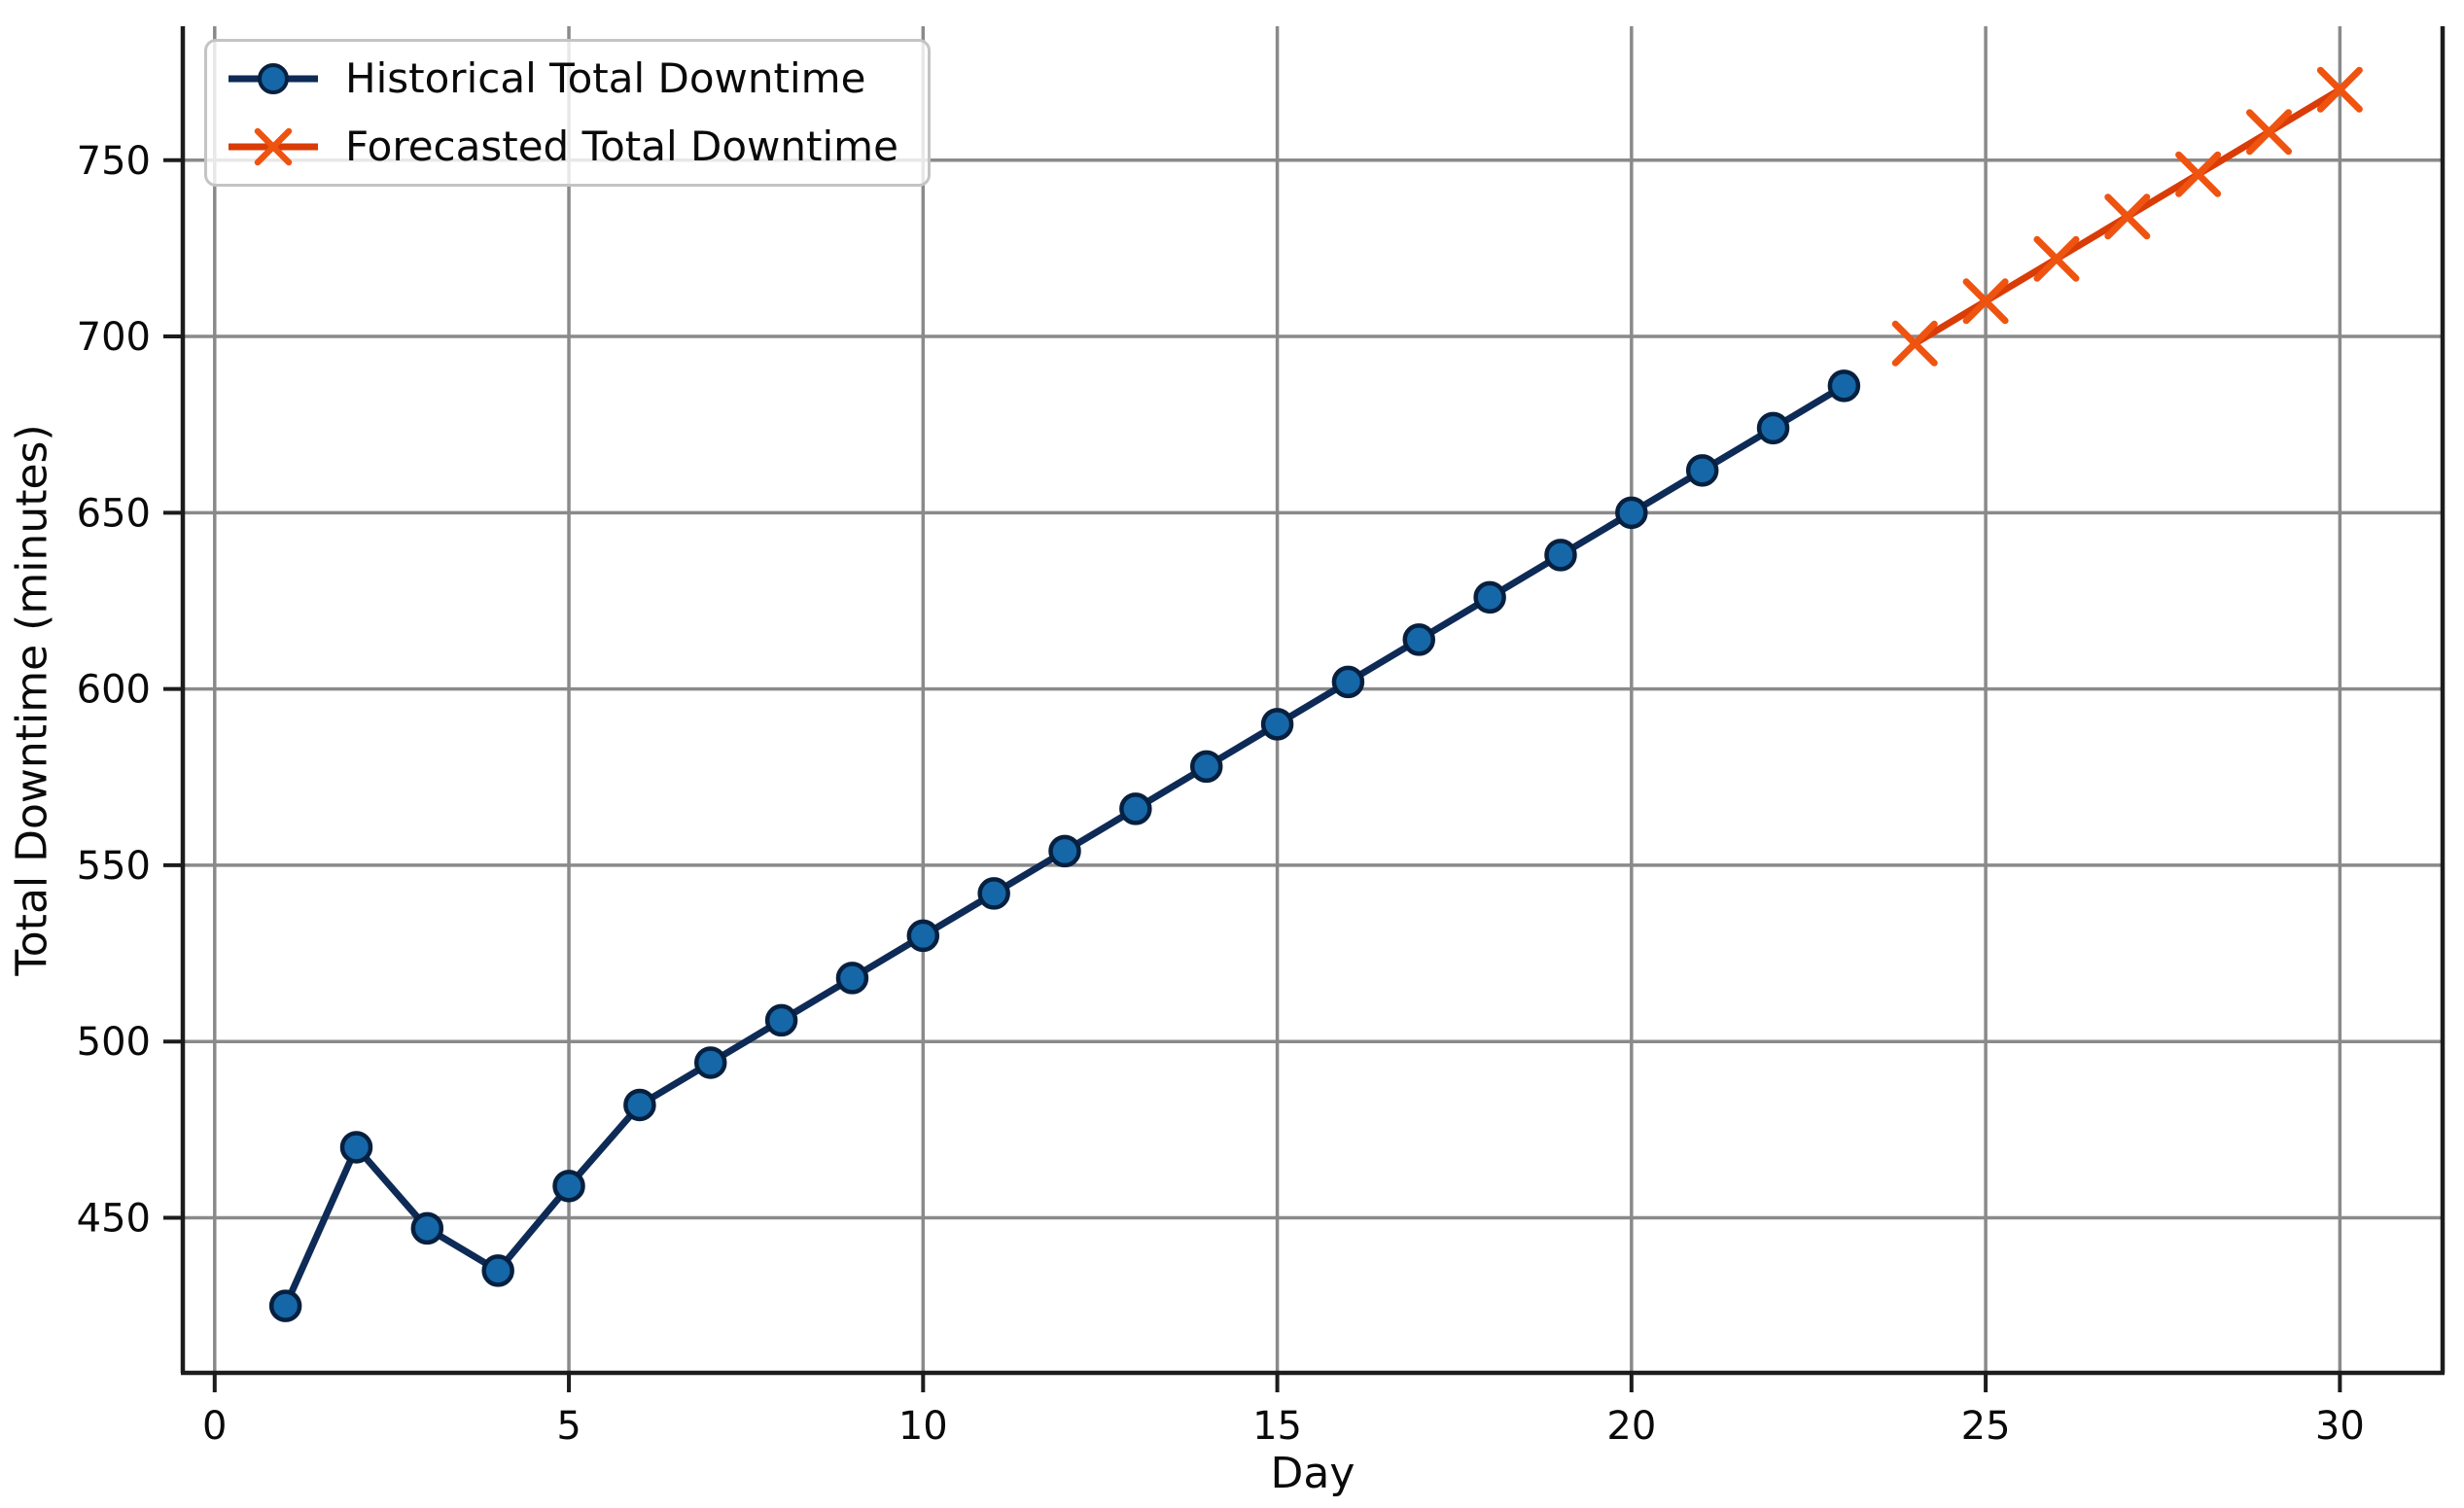 The height and width of the screenshot is (1508, 2464). I want to click on x-tick-label: 30, so click(2340, 1426).